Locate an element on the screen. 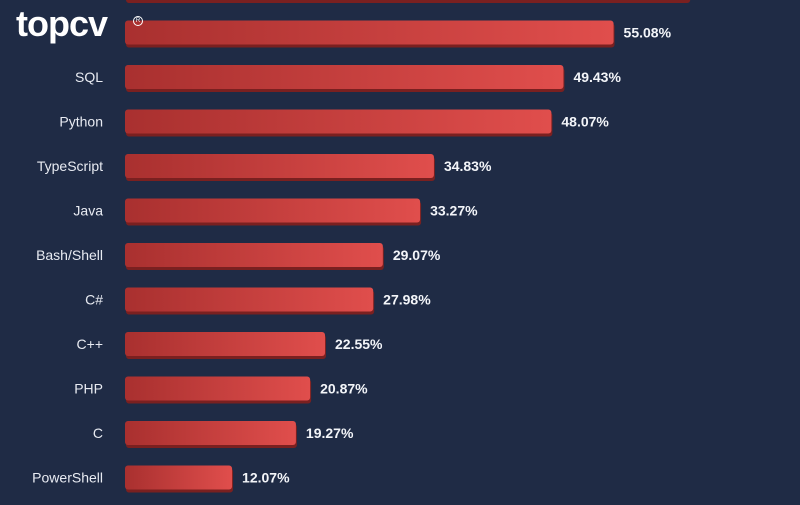  bar-row: C++ 22.55% is located at coordinates (230, 345).